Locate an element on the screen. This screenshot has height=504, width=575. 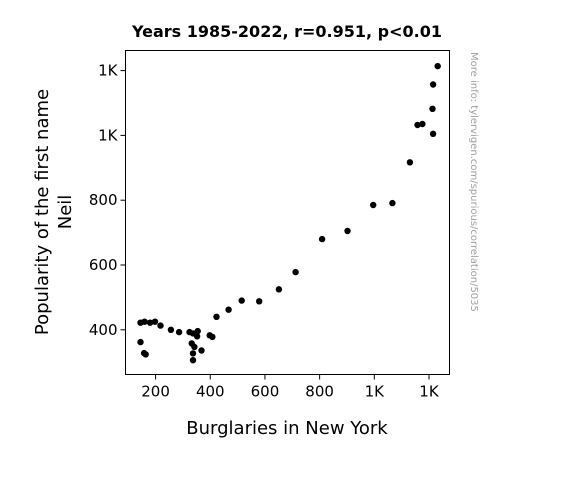
y-tick-label-0: 400 is located at coordinates (103, 330).